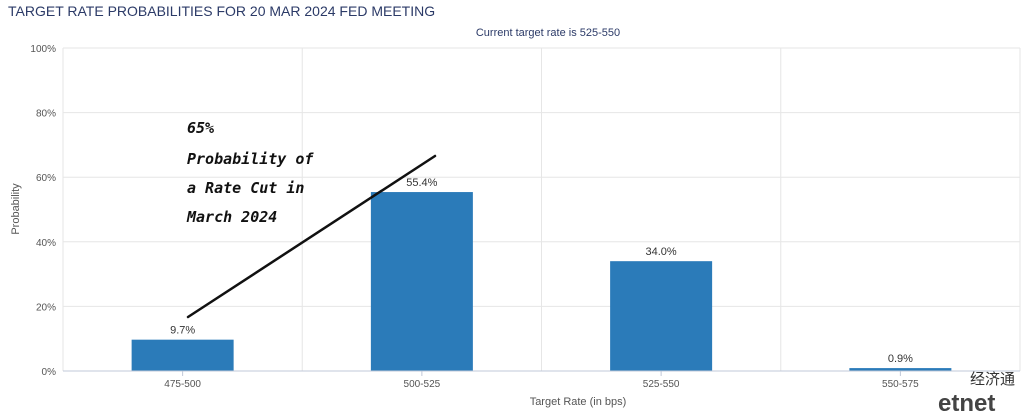 This screenshot has height=414, width=1024. Describe the element at coordinates (900, 359) in the screenshot. I see `data-label-550-575: 0.9%` at that location.